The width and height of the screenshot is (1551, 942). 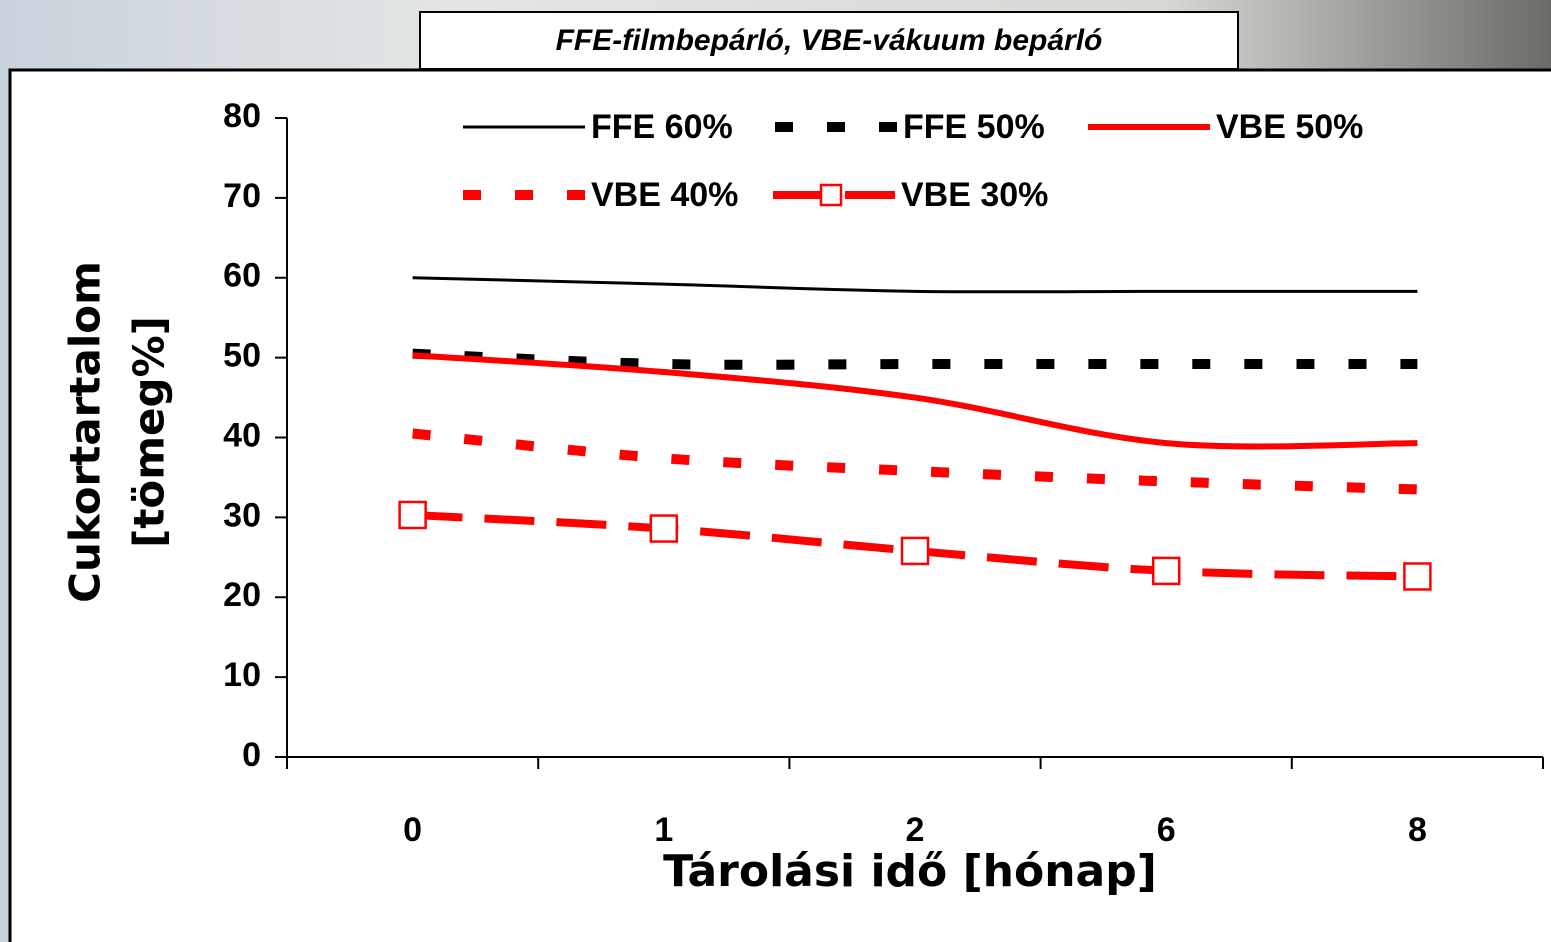 What do you see at coordinates (149, 432) in the screenshot?
I see `y-axis-label: [tömeg%]` at bounding box center [149, 432].